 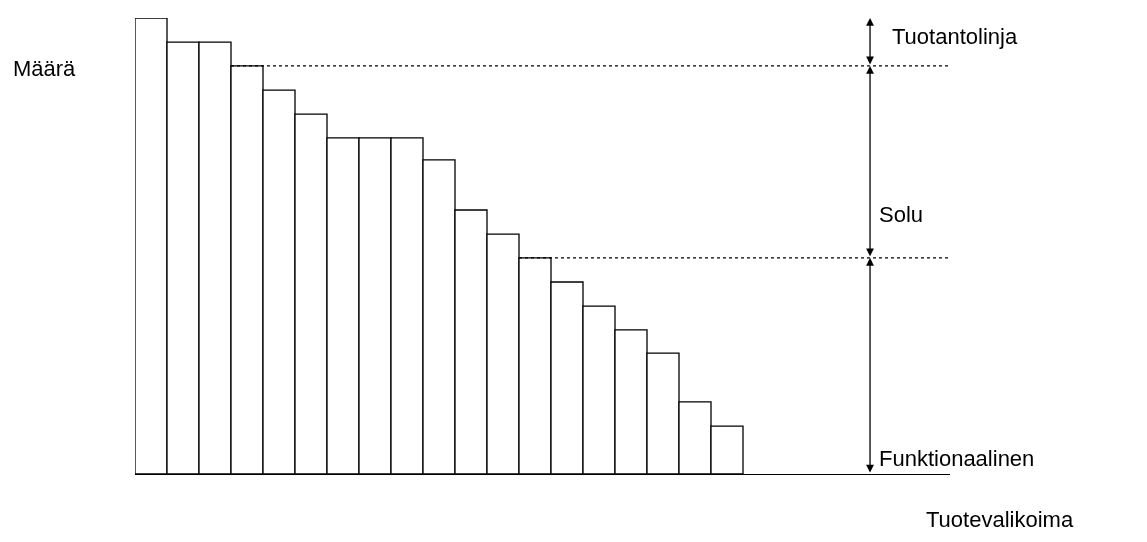 I want to click on text: Tuotantolinja, so click(x=955, y=36).